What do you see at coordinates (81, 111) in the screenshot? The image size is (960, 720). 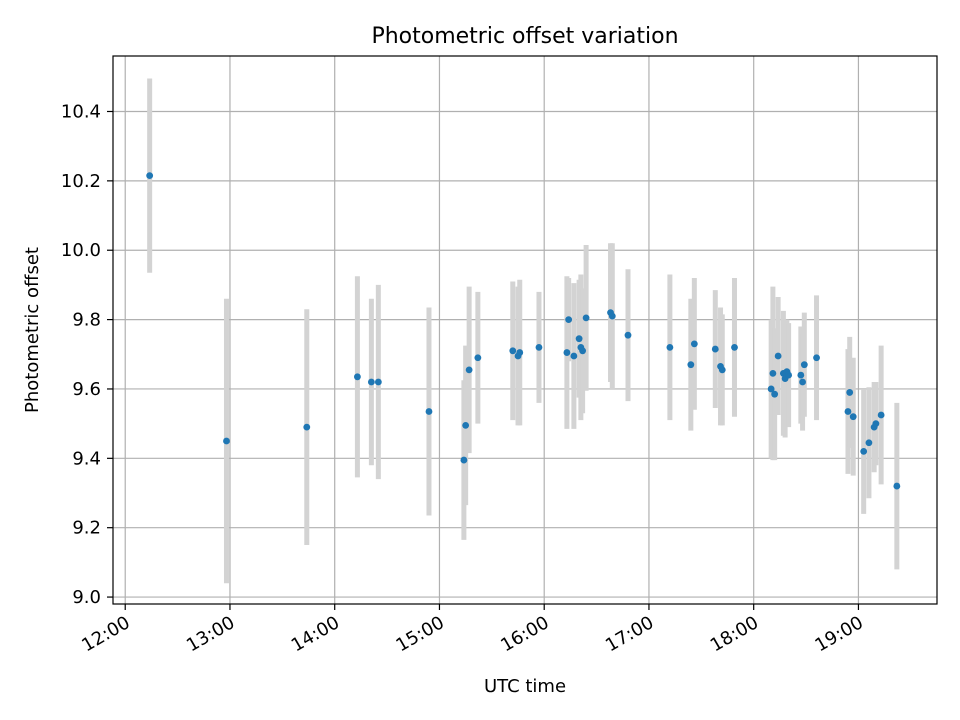 I see `y-tick-label: 10.4` at bounding box center [81, 111].